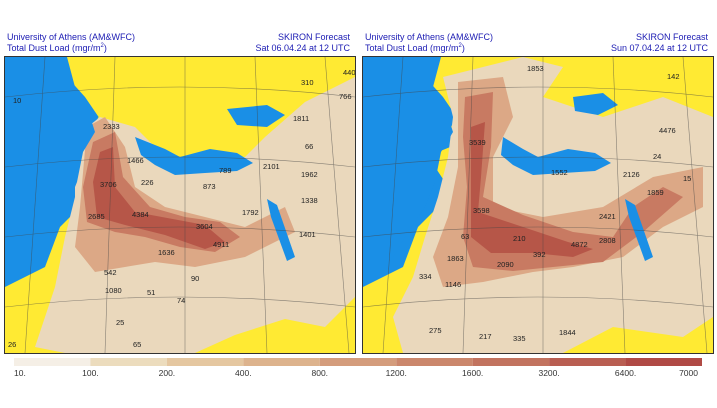  Describe the element at coordinates (559, 172) in the screenshot. I see `dust-value-label: 1552` at that location.